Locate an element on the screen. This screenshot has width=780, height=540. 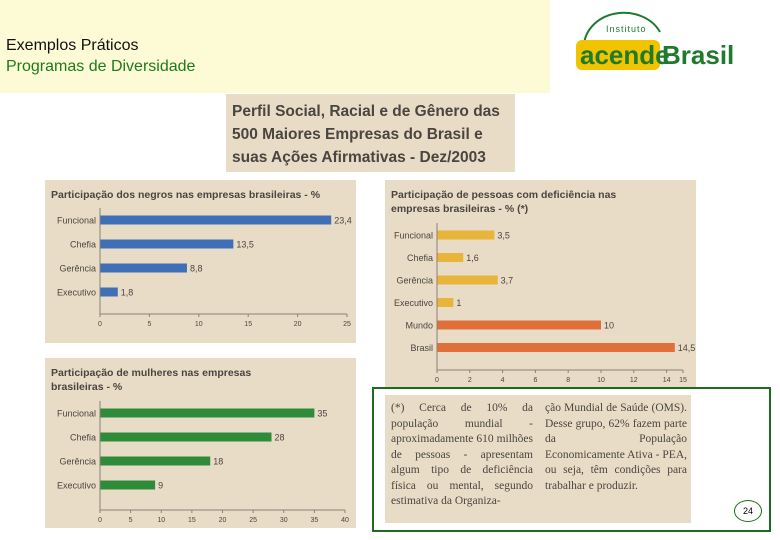
logo-highlight is located at coordinates (618, 55).